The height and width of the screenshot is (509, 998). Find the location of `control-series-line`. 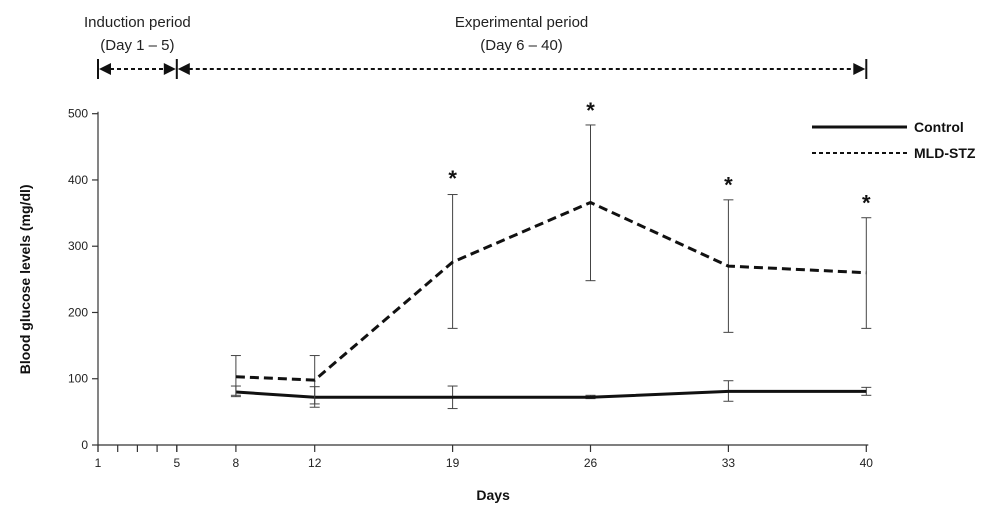

control-series-line is located at coordinates (551, 394).